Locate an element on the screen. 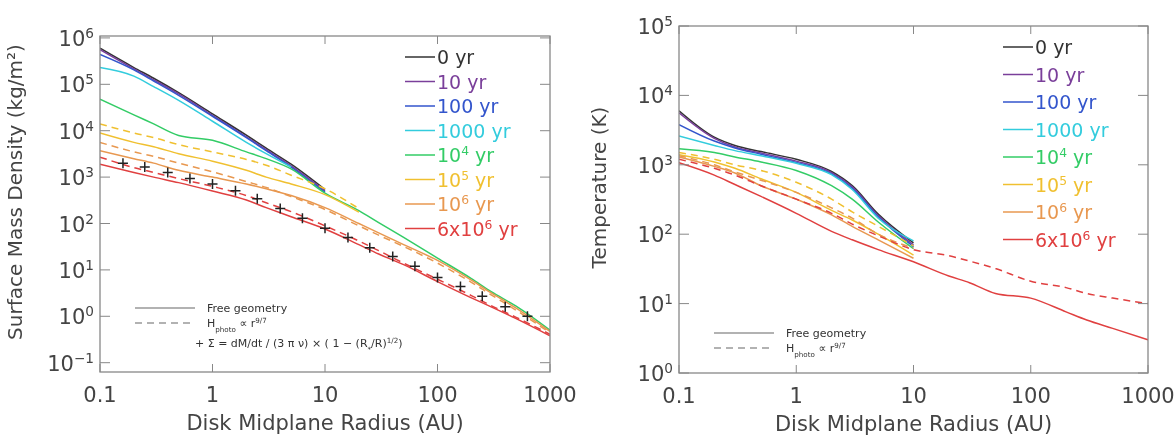  y-axis-title: Temperature (K) is located at coordinates (599, 188).